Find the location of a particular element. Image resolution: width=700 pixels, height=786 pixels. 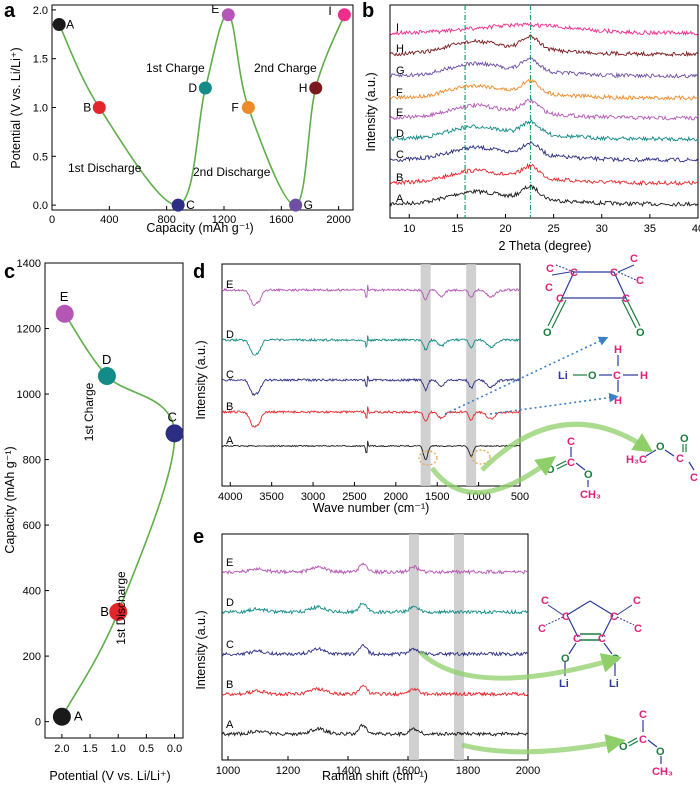

panel-letter-c: c is located at coordinates (9, 272).